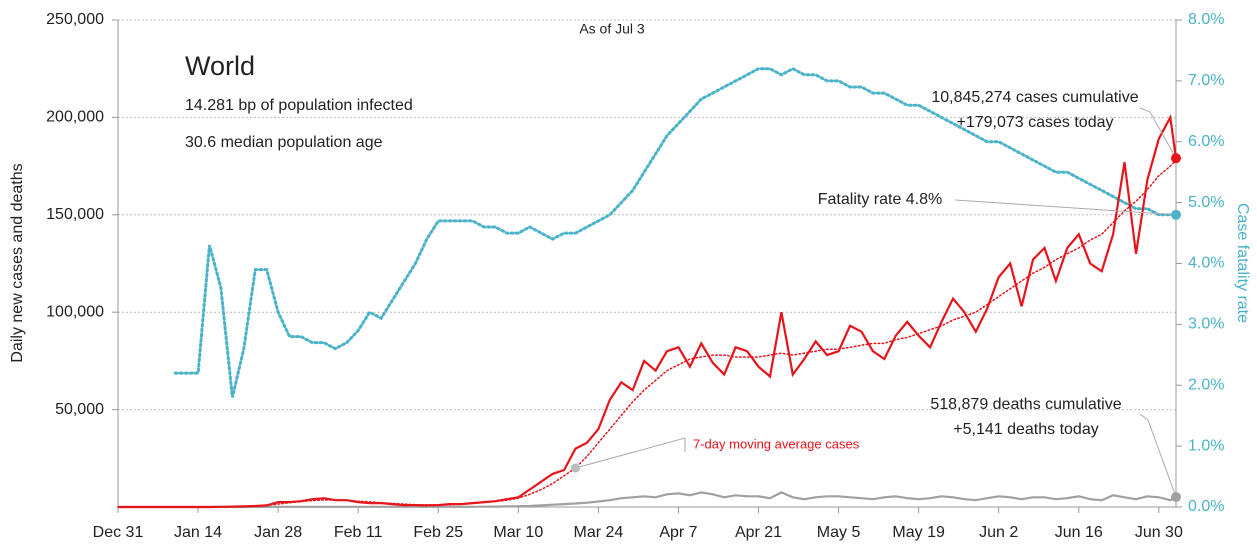  What do you see at coordinates (998, 532) in the screenshot?
I see `x-tick-label: Jun 2` at bounding box center [998, 532].